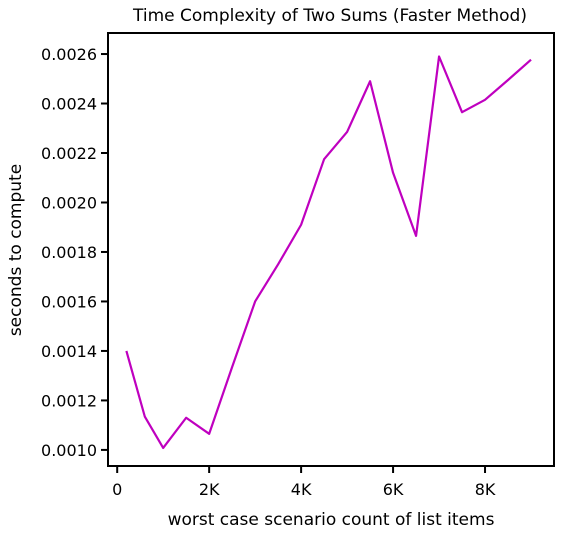  What do you see at coordinates (69, 252) in the screenshot?
I see `y-tick-label: 0.0018` at bounding box center [69, 252].